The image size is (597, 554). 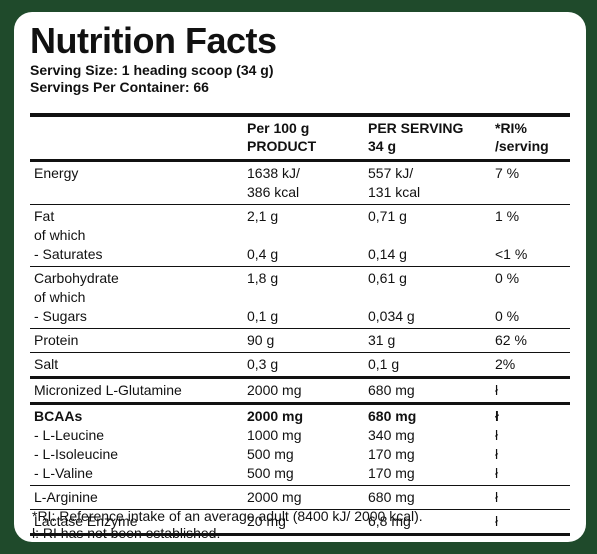 What do you see at coordinates (300, 454) in the screenshot?
I see `table-row: - L-Isoleucine 500 mg 170 mg ł` at bounding box center [300, 454].